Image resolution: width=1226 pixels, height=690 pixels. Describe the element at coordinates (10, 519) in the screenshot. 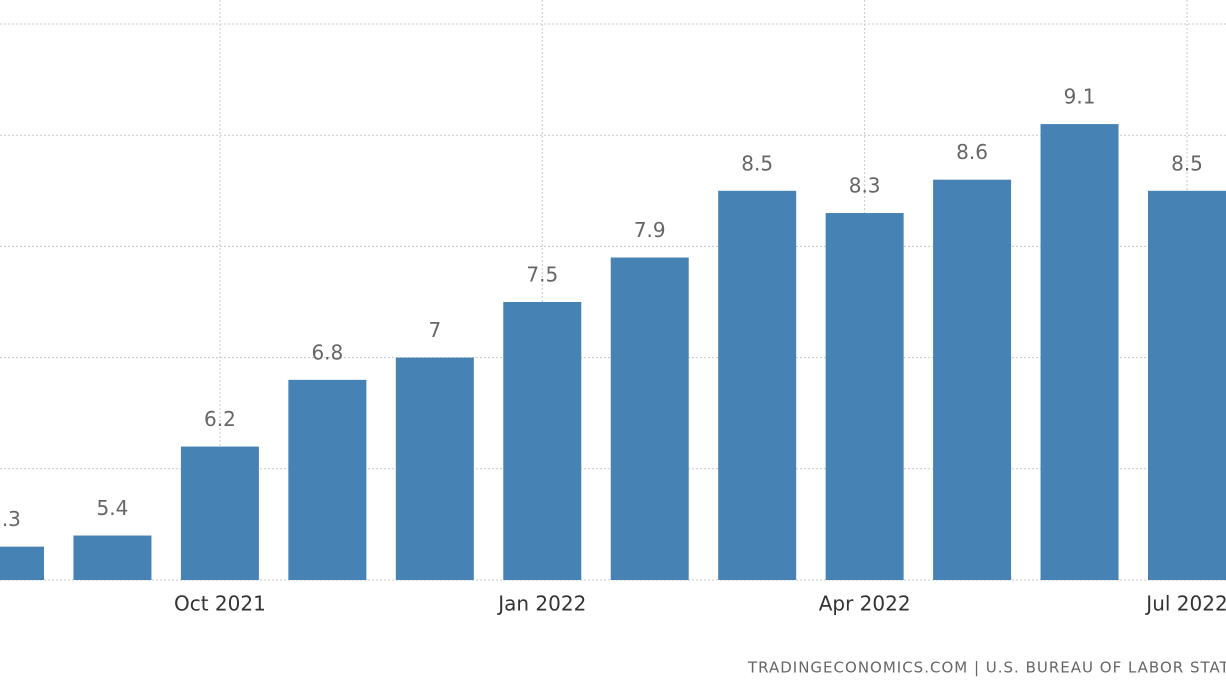

I see `value-label: 5.3` at that location.